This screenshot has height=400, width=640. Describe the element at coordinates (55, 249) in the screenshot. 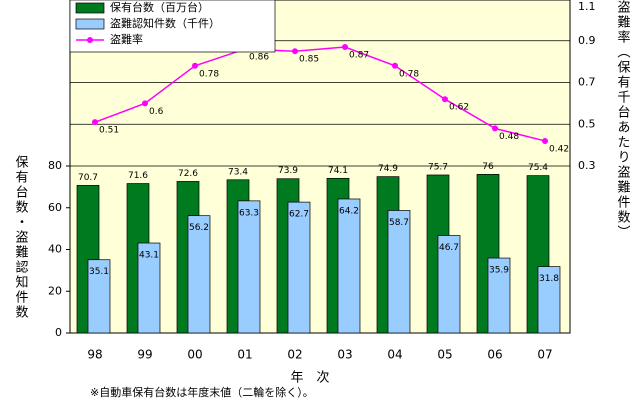

I see `y-tick-label: 40` at that location.